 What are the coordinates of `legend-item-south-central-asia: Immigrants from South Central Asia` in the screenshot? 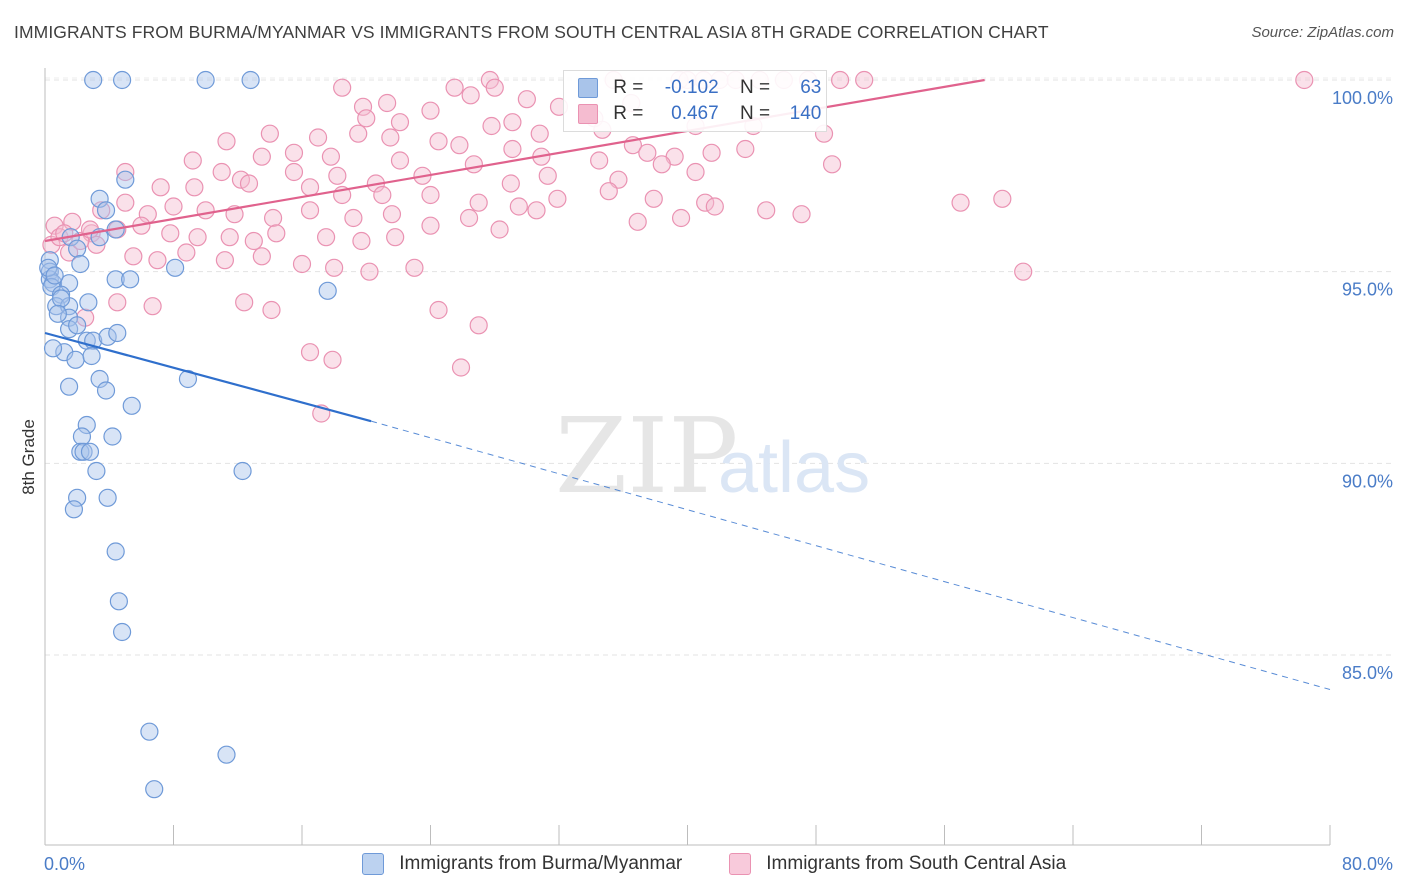 It's located at (897, 864).